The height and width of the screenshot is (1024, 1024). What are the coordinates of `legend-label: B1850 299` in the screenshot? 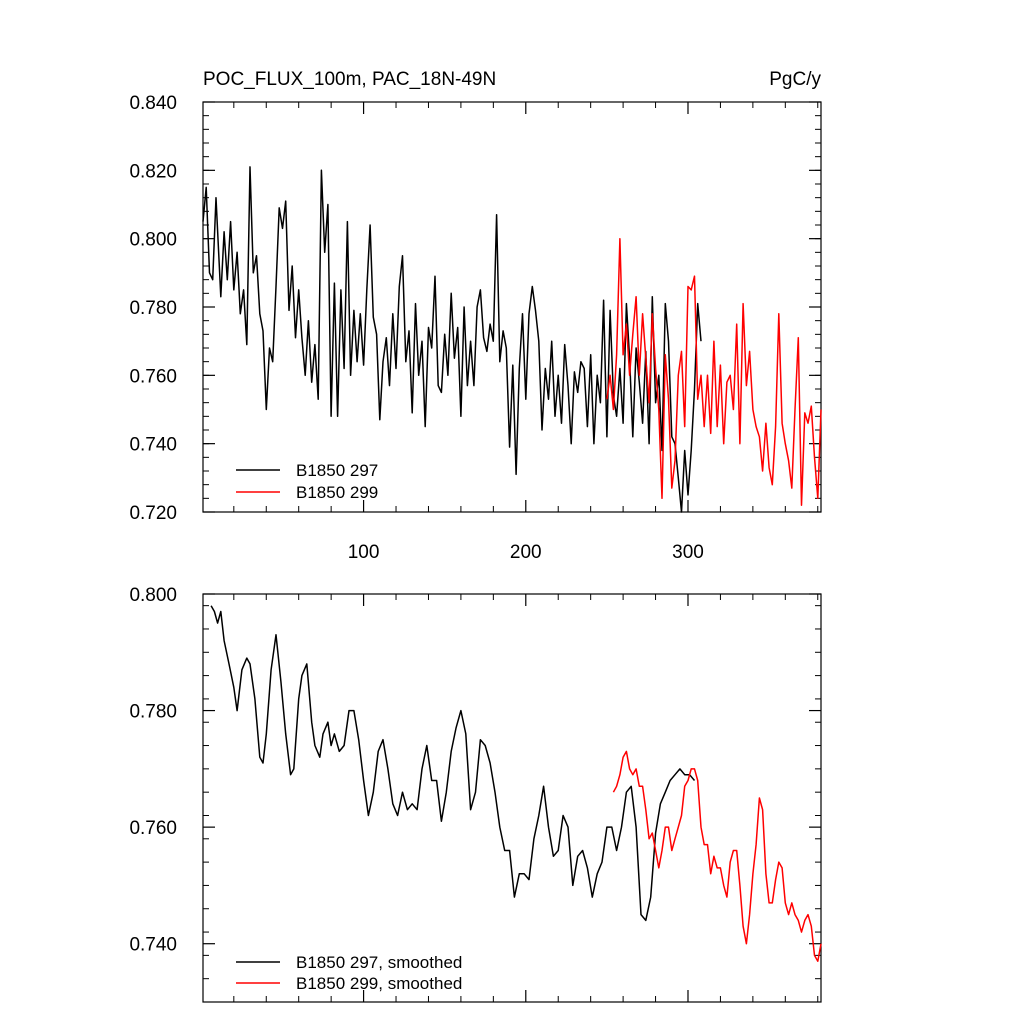 It's located at (337, 492).